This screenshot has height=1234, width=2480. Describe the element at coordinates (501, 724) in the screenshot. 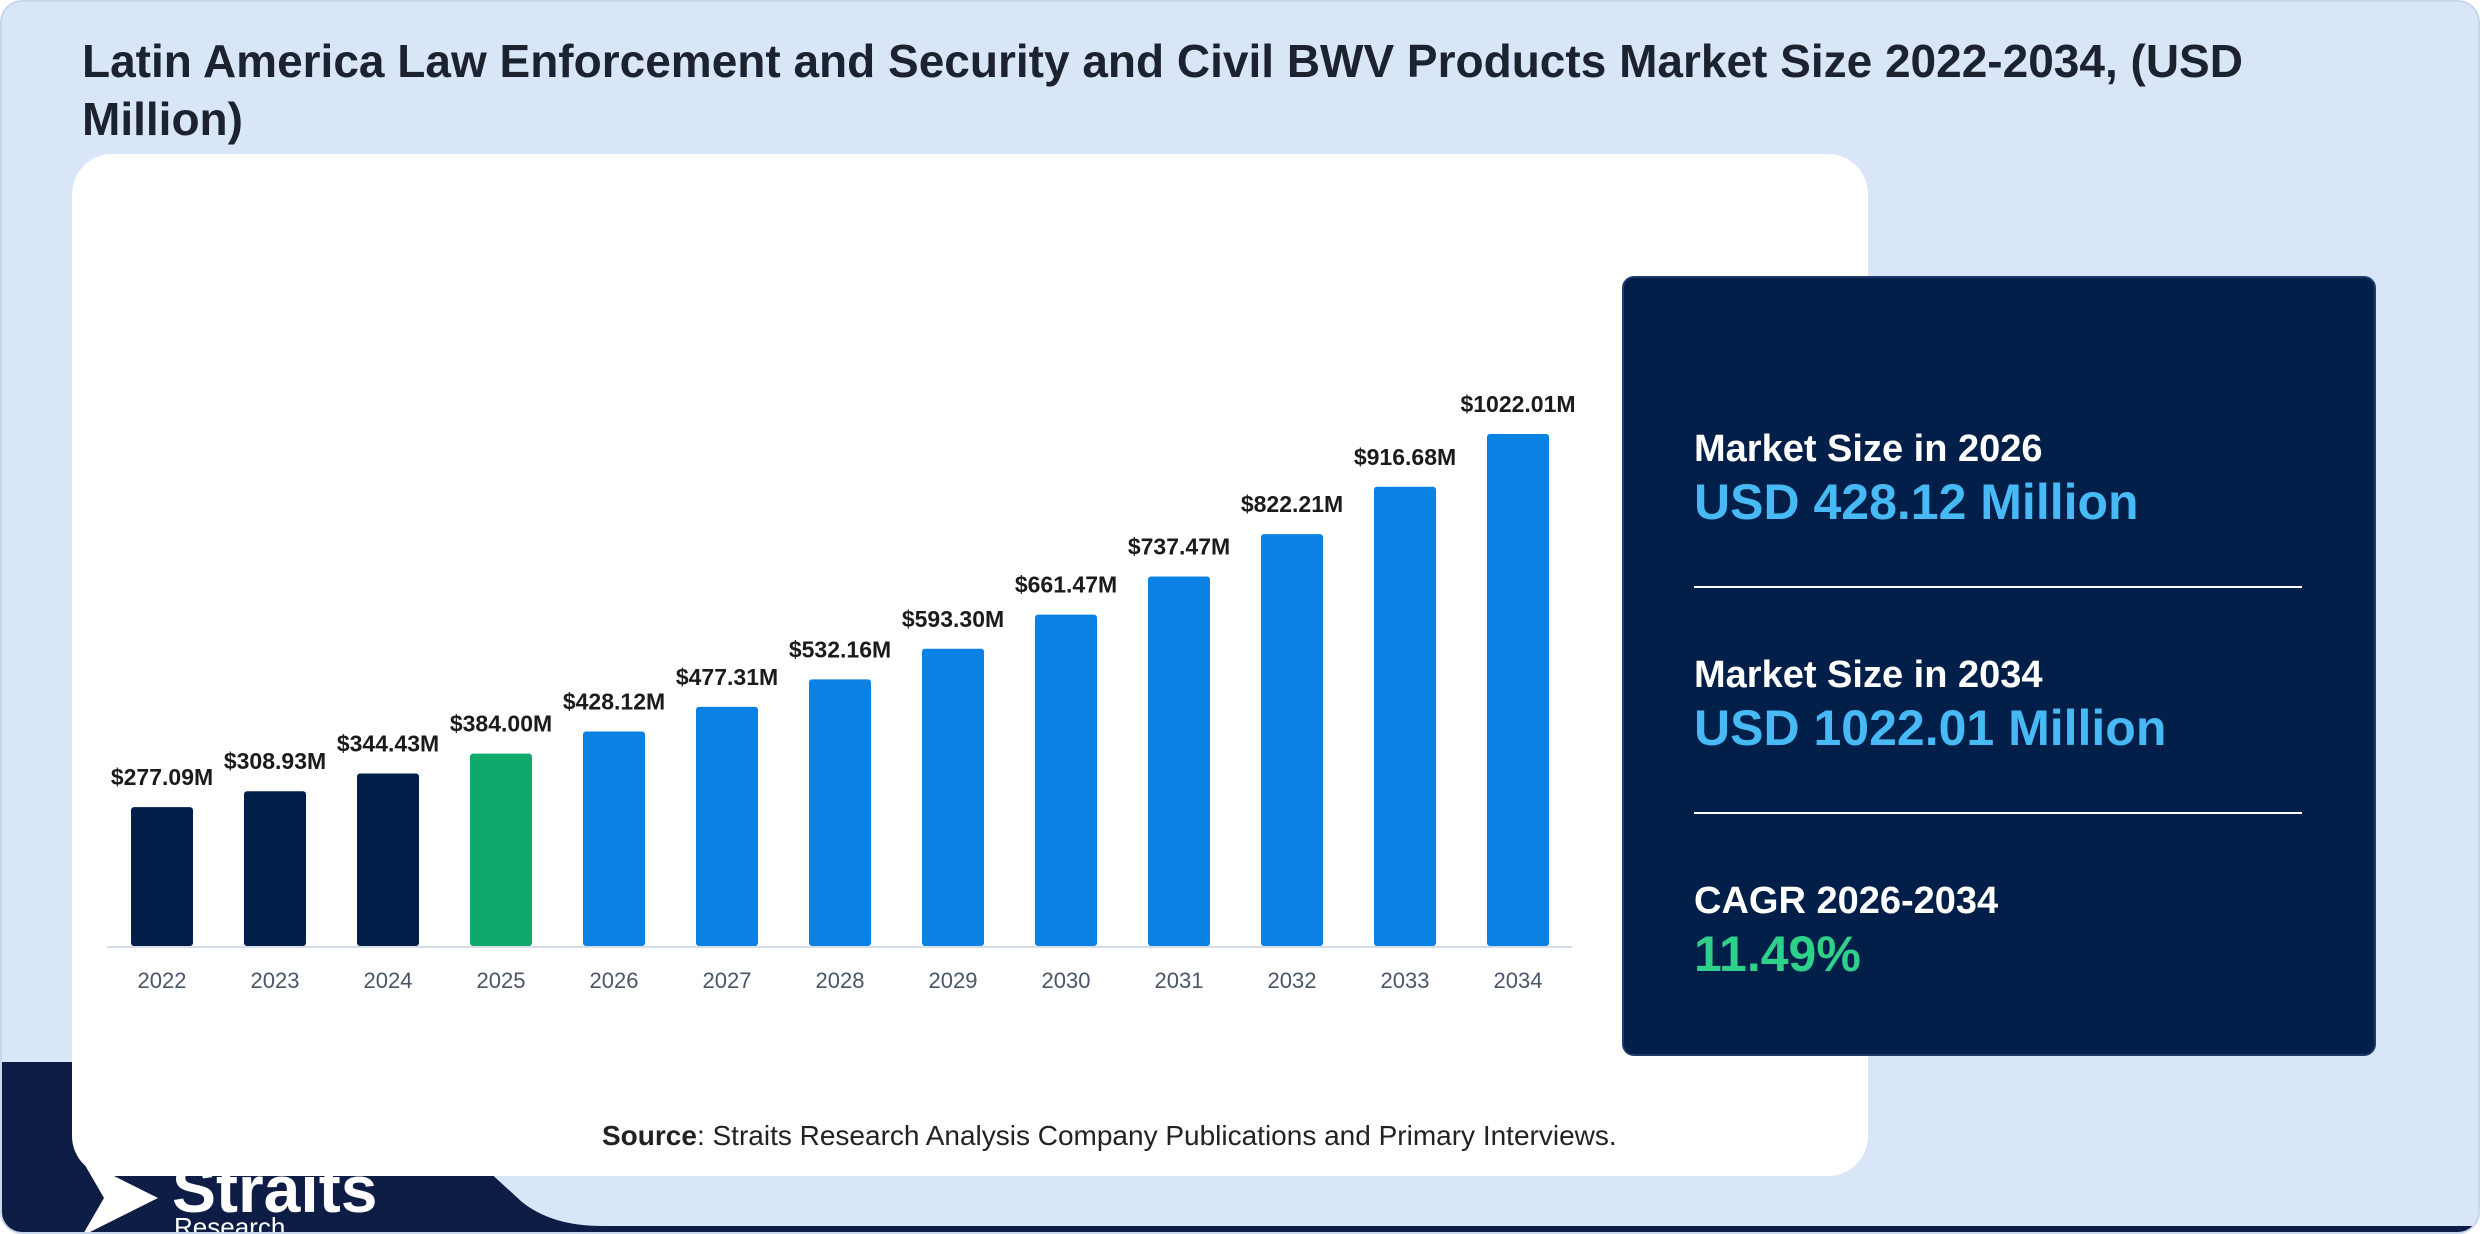

I see `data-label-2025: $384.00M` at that location.